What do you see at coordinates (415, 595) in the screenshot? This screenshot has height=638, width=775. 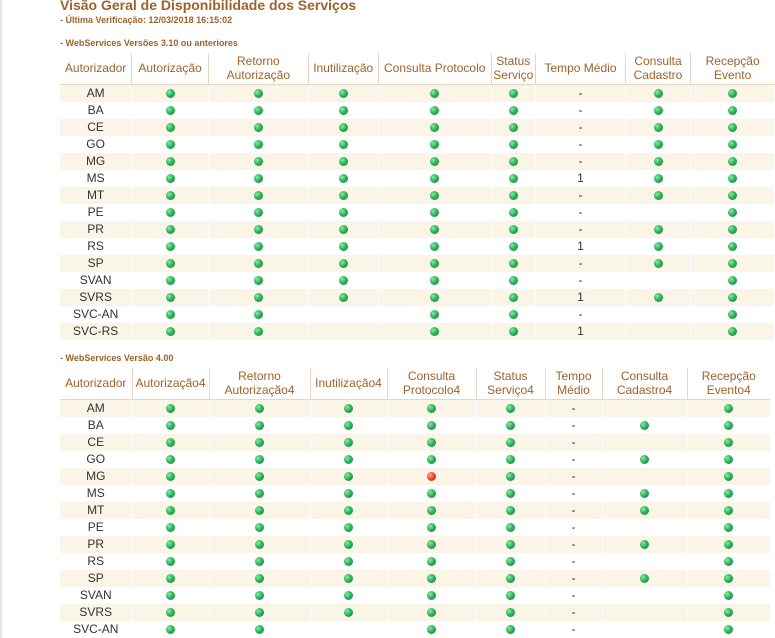 I see `table-row: SVAN -` at bounding box center [415, 595].